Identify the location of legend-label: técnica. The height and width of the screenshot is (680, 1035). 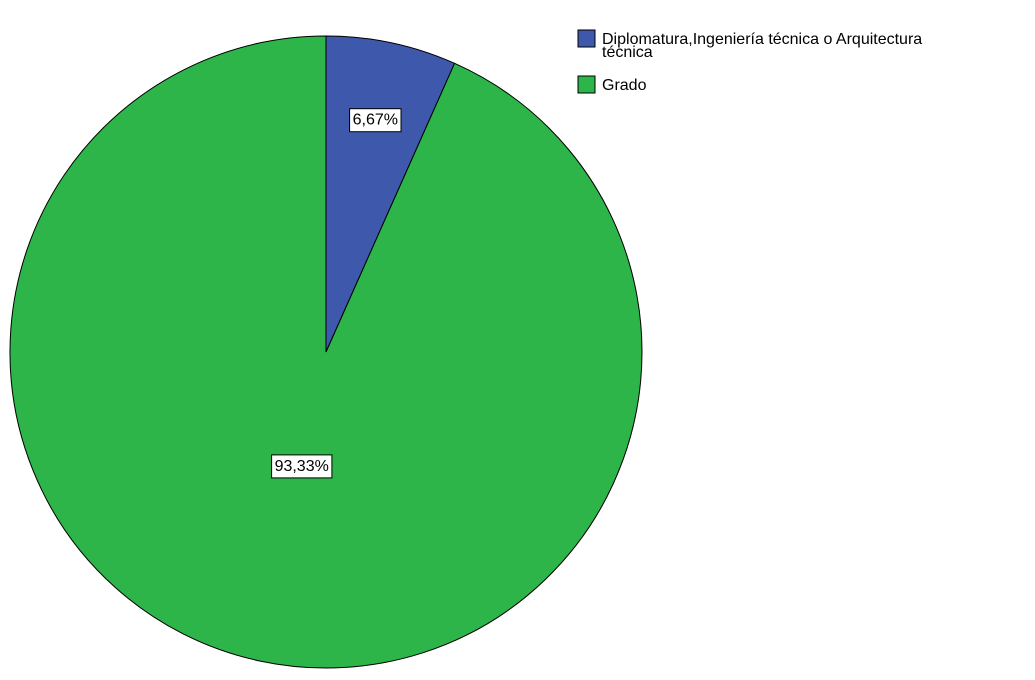
(627, 52).